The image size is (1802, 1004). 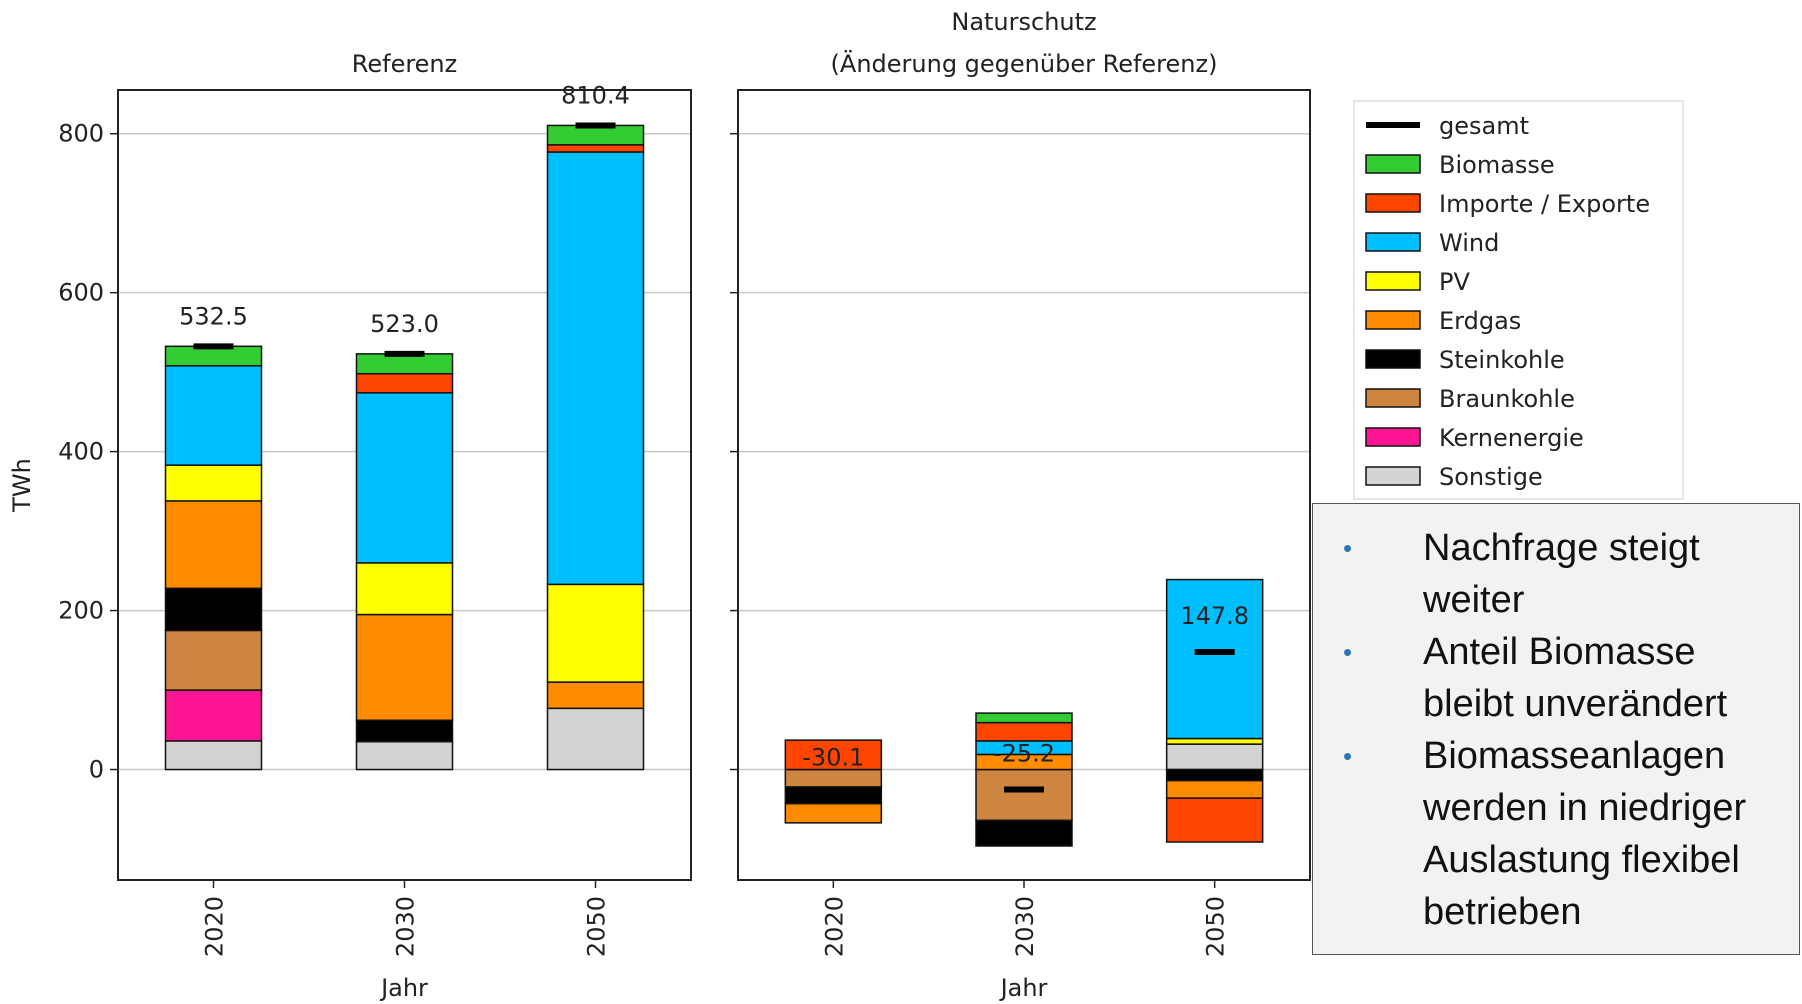 What do you see at coordinates (404, 324) in the screenshot?
I see `value-label: 523.0` at bounding box center [404, 324].